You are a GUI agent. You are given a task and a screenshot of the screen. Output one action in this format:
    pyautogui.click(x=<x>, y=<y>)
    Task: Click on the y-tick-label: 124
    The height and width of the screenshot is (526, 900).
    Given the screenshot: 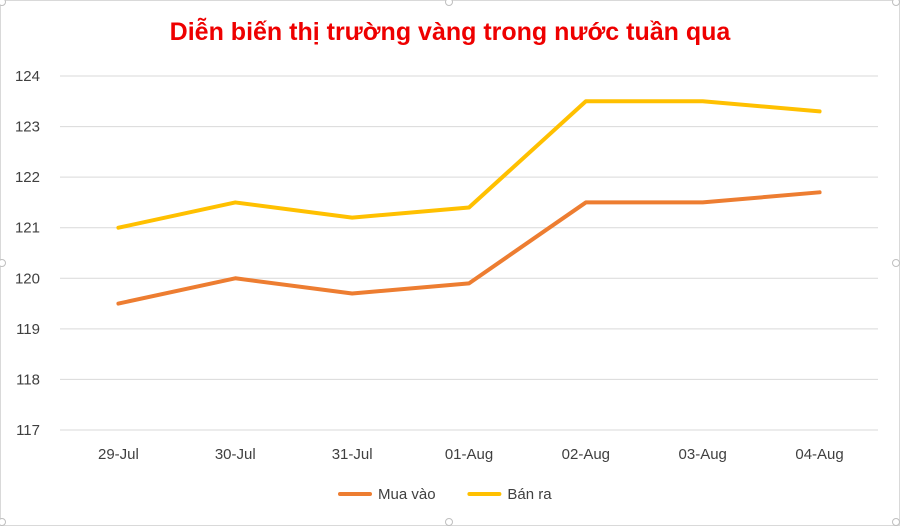 What is the action you would take?
    pyautogui.click(x=27, y=76)
    